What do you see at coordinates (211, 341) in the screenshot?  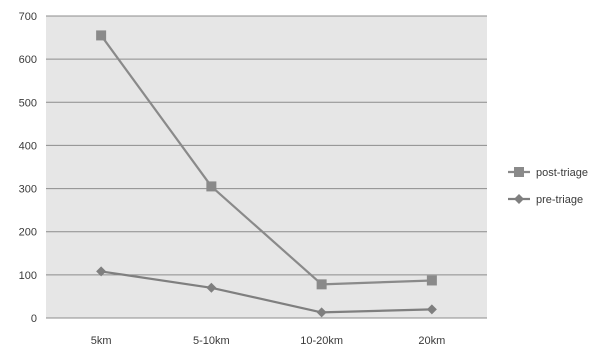 I see `x-tick-label: 5-10km` at bounding box center [211, 341].